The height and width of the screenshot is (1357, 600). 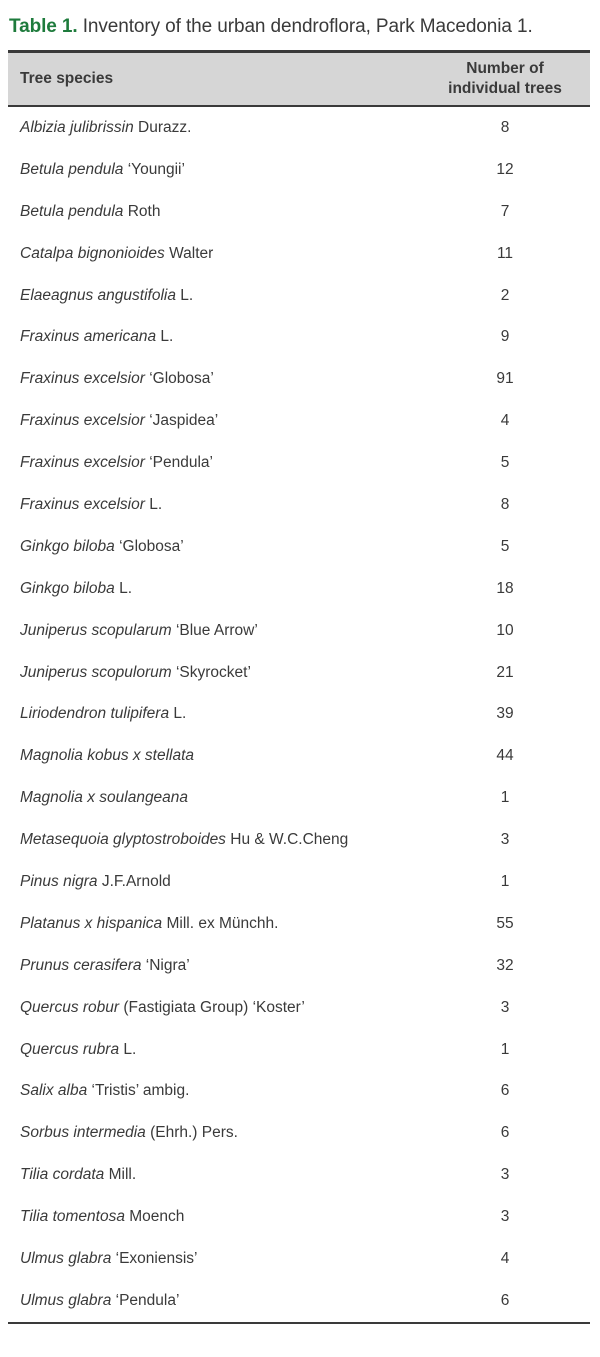 I want to click on table-row: Magnolia x soulangeana 1, so click(x=299, y=798).